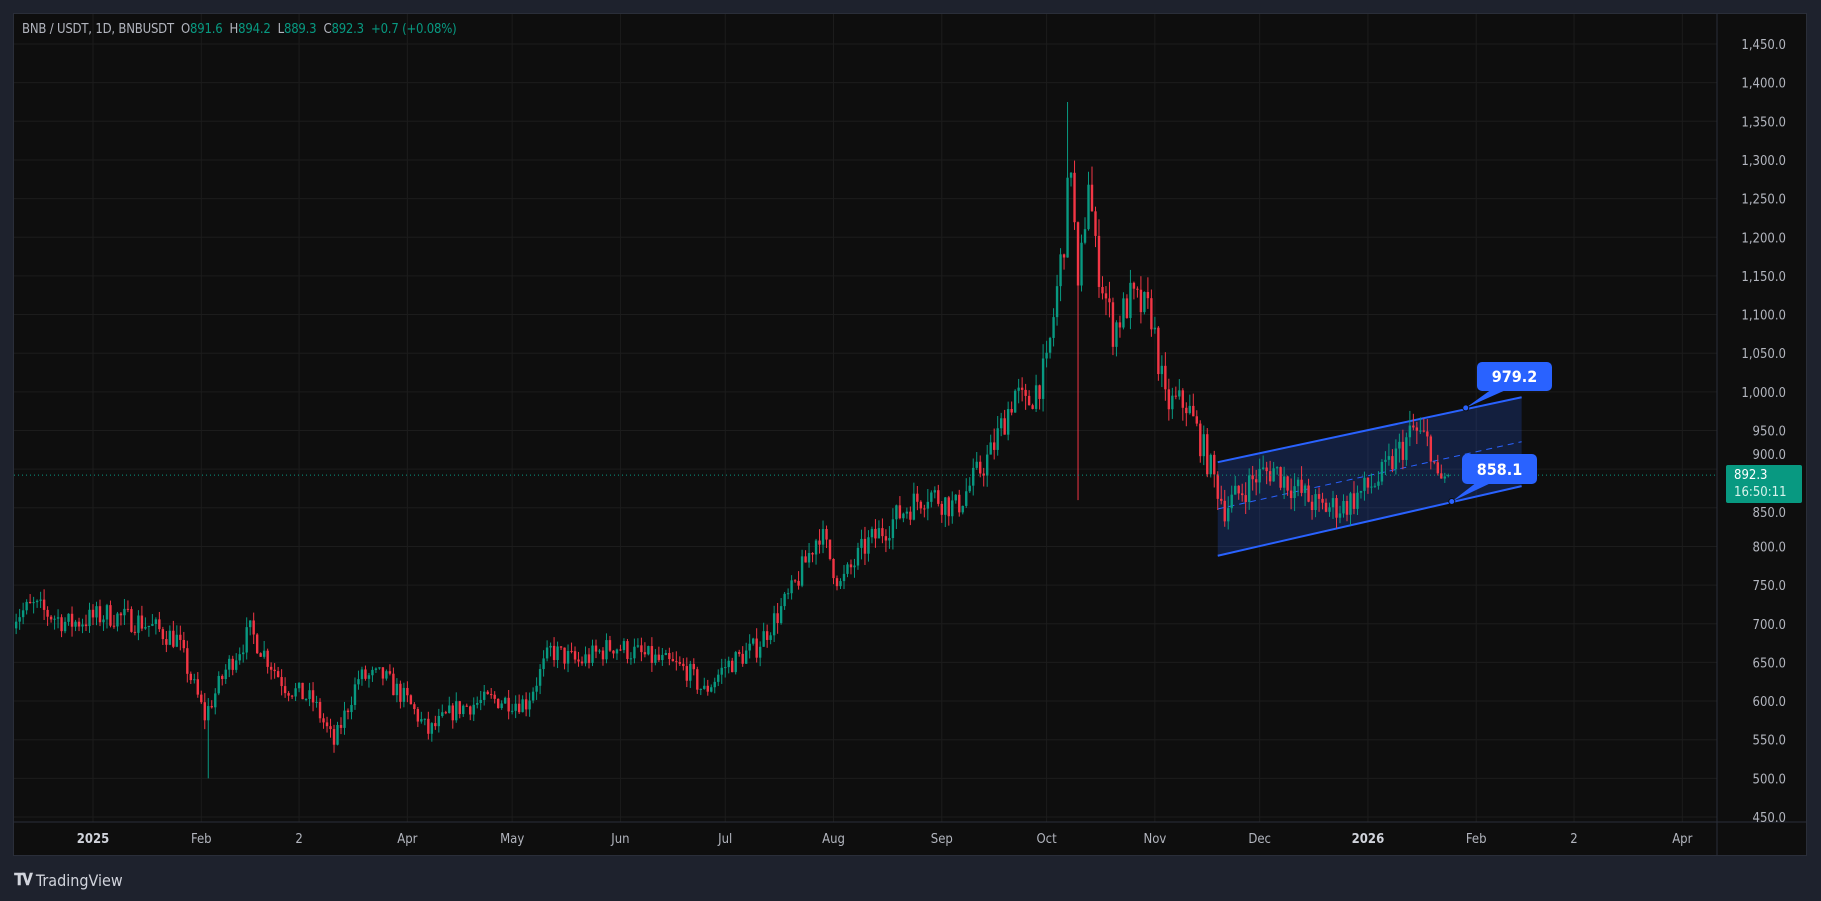 Image resolution: width=1821 pixels, height=901 pixels. I want to click on close-value: 892.3, so click(347, 29).